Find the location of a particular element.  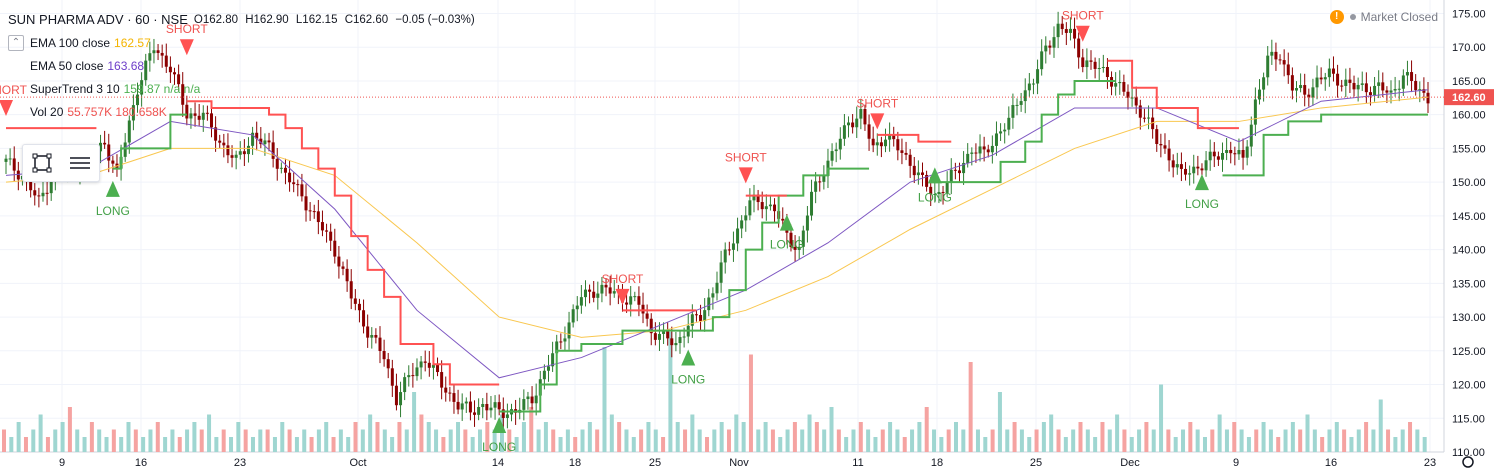

y-tick-label: 175.00 is located at coordinates (1469, 14).